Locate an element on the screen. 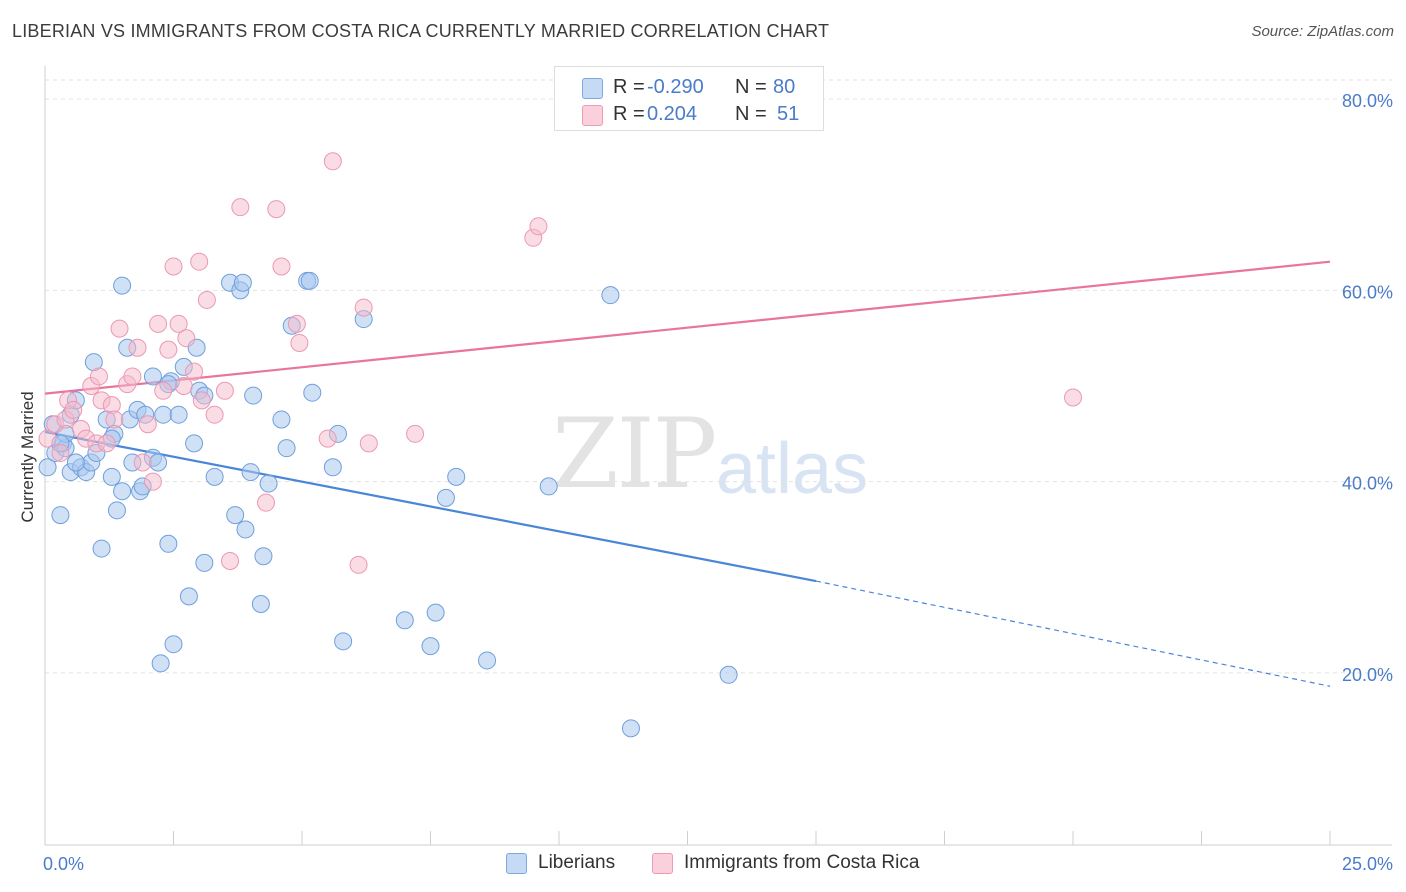 Image resolution: width=1406 pixels, height=892 pixels. source-label: Source: ZipAtlas.com is located at coordinates (1322, 31).